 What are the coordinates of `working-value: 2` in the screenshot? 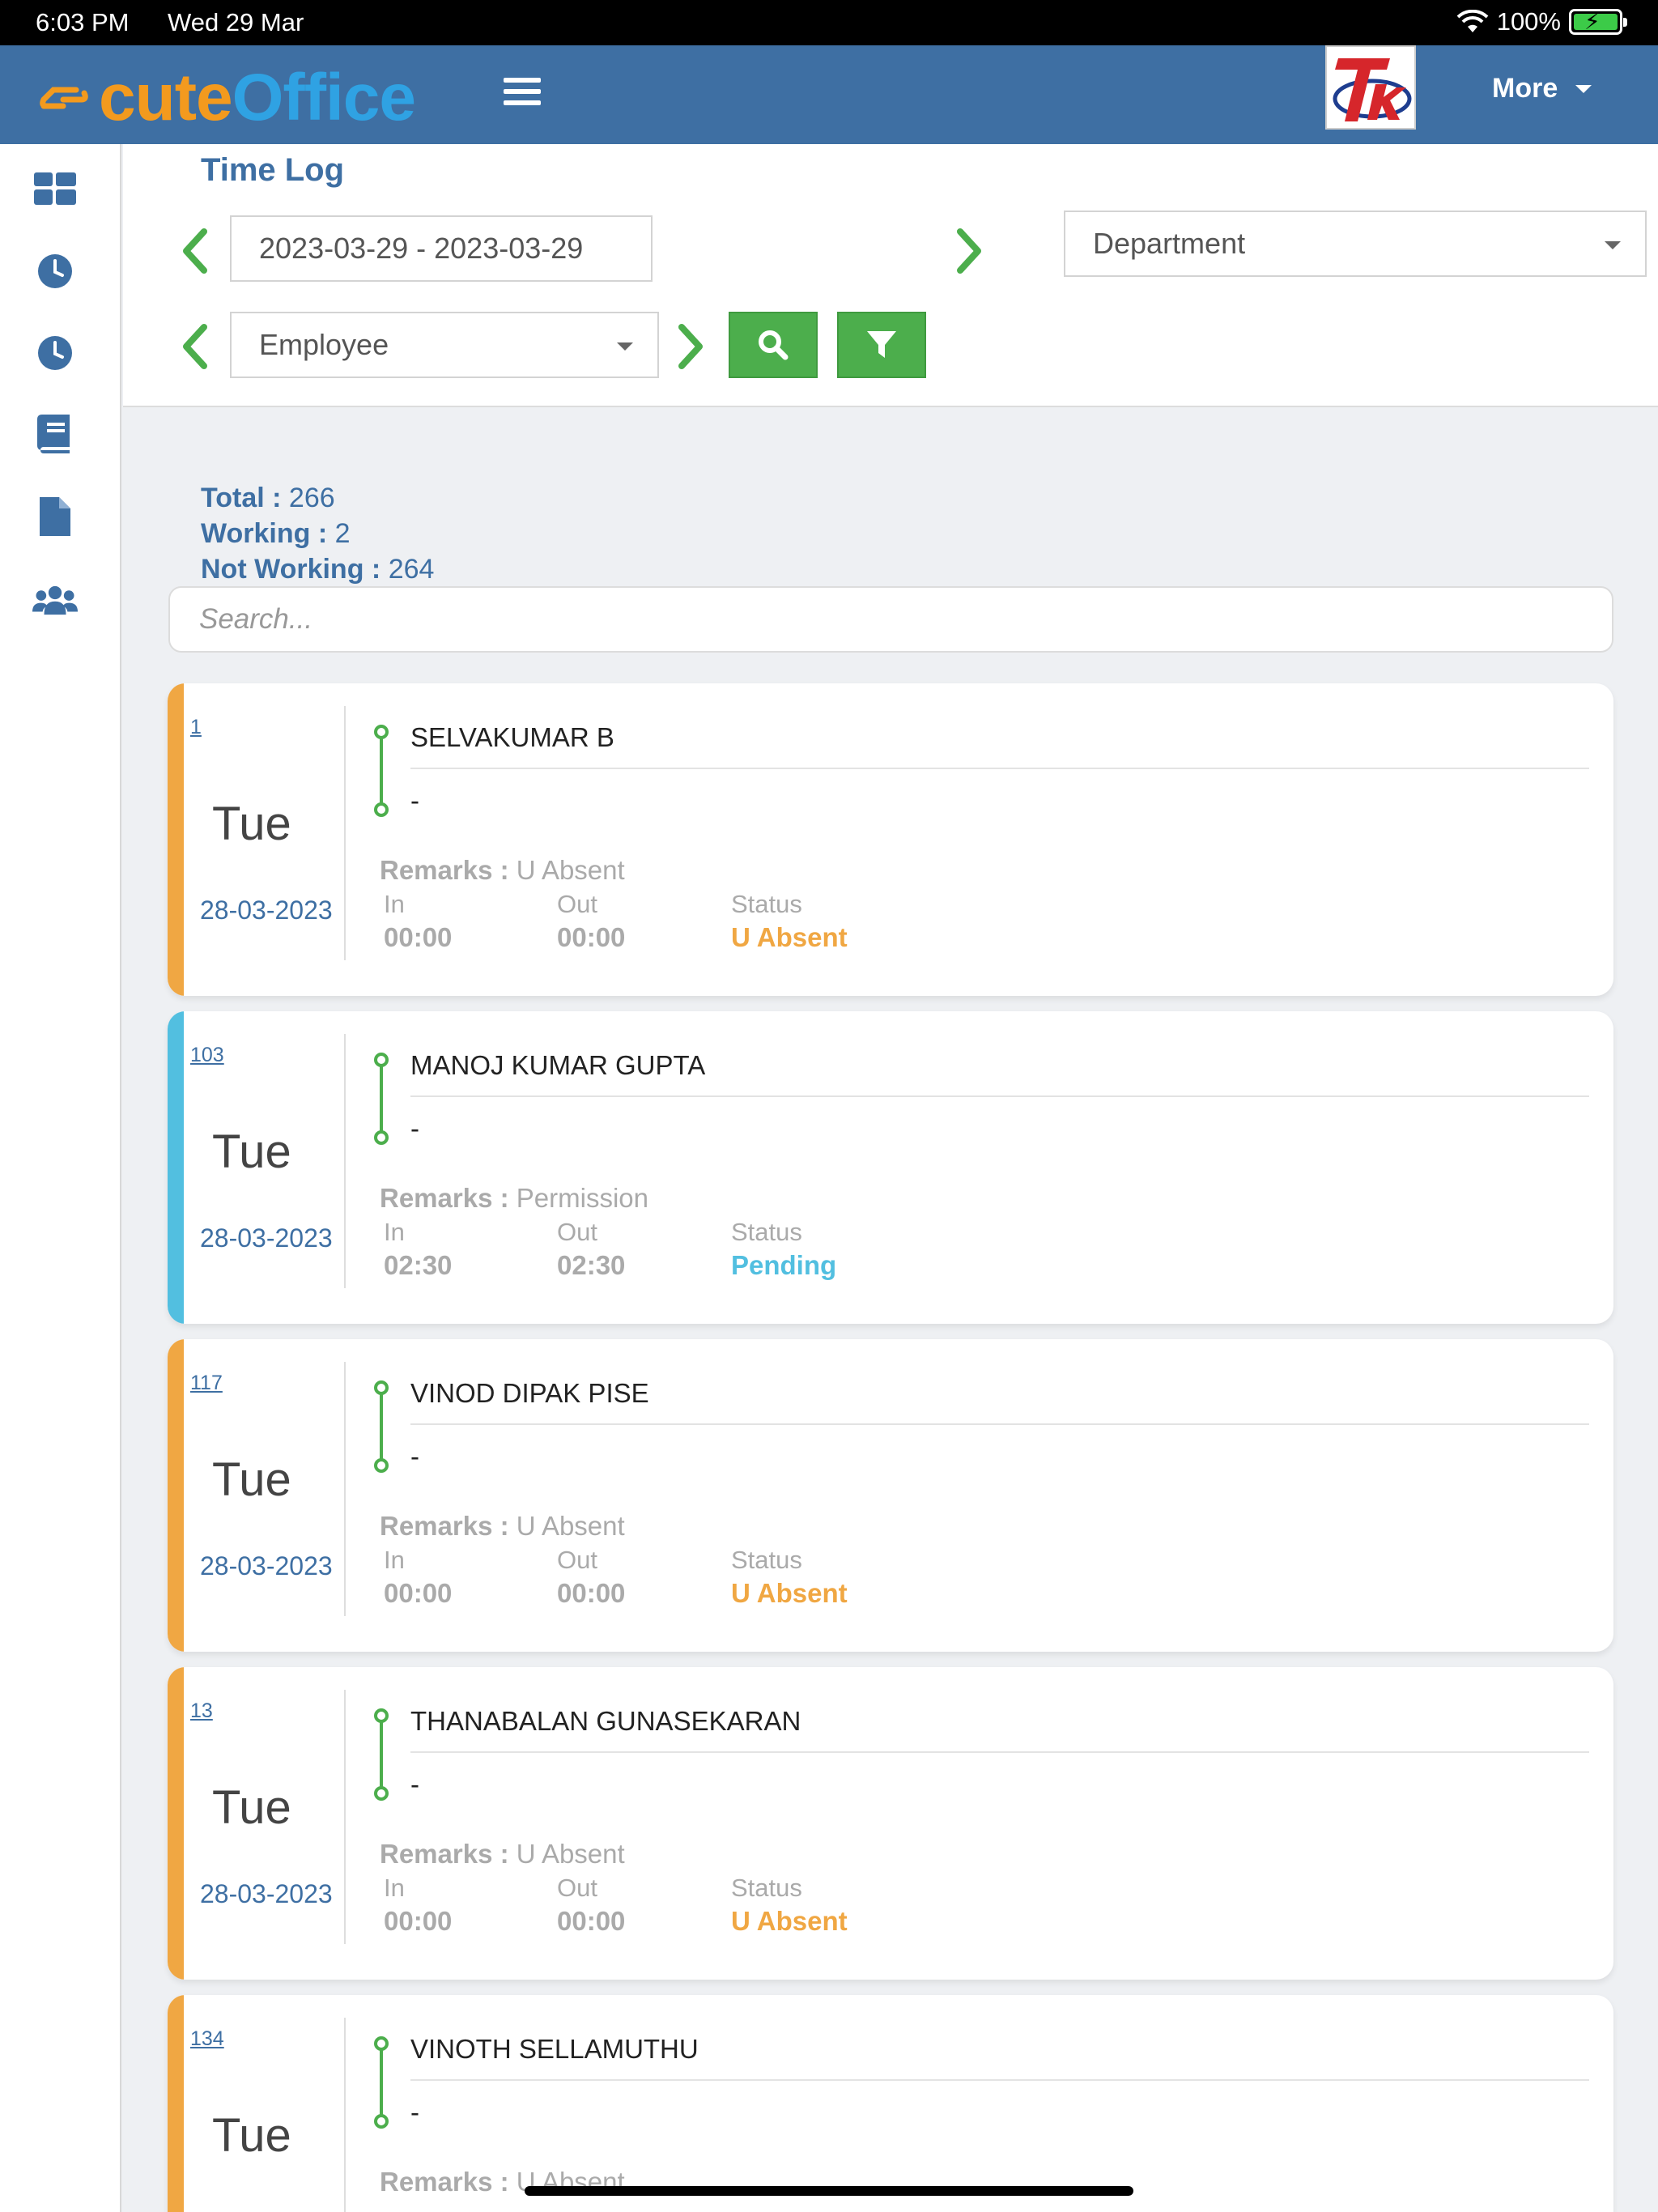 It's located at (342, 534).